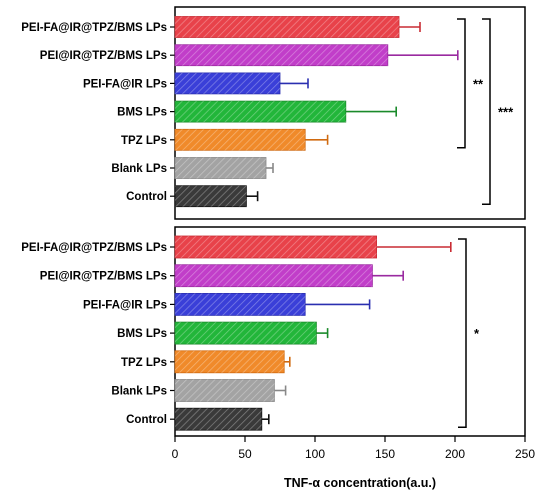 The width and height of the screenshot is (540, 499). What do you see at coordinates (506, 112) in the screenshot?
I see `significance-label: ***` at bounding box center [506, 112].